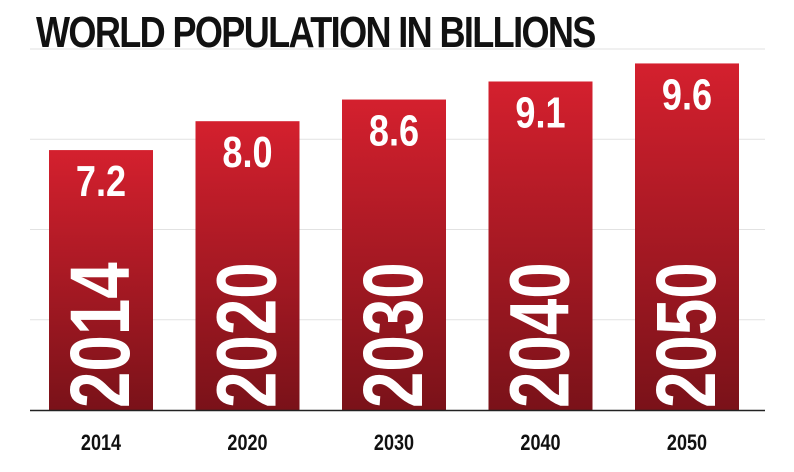 This screenshot has height=472, width=794. I want to click on x-tick-label: 2030, so click(394, 443).